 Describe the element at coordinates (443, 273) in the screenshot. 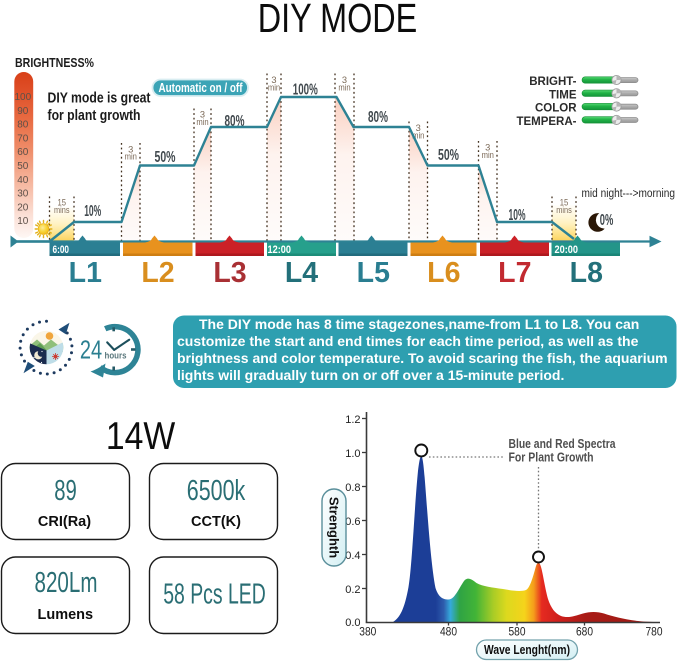

I see `svg-text: L6` at that location.